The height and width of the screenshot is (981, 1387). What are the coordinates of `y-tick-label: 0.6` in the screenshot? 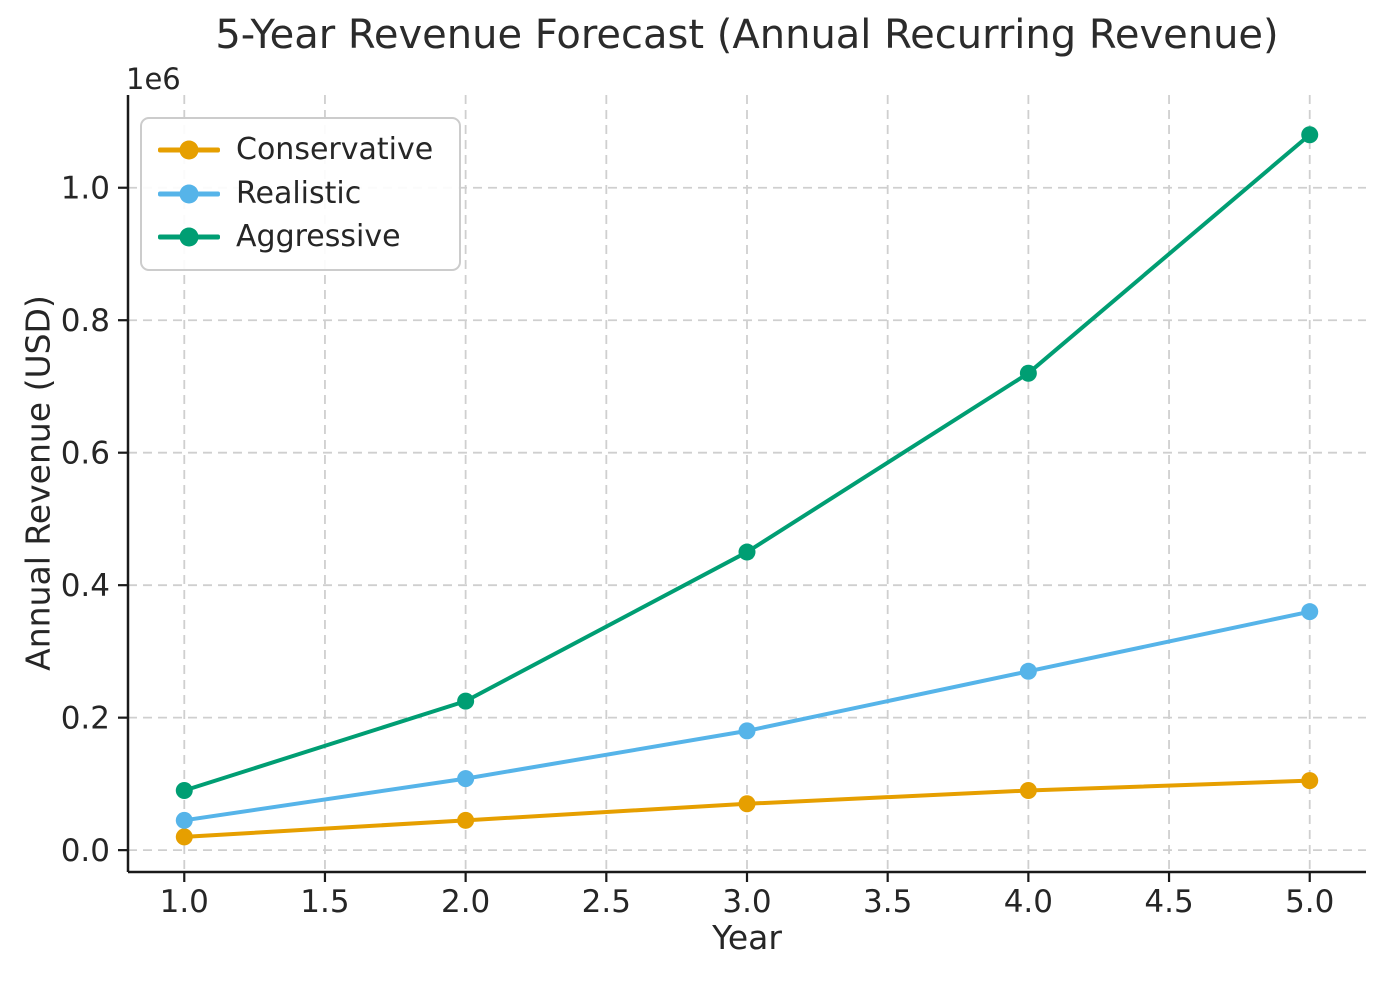 It's located at (85, 454).